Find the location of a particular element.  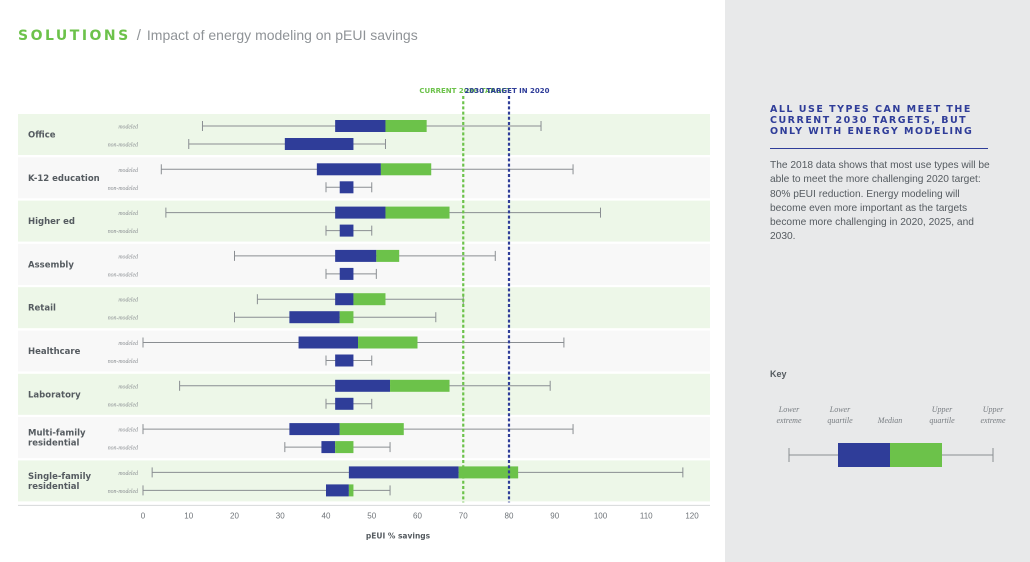

row-label-multi-family-residential-modeled: modeled is located at coordinates (128, 431).